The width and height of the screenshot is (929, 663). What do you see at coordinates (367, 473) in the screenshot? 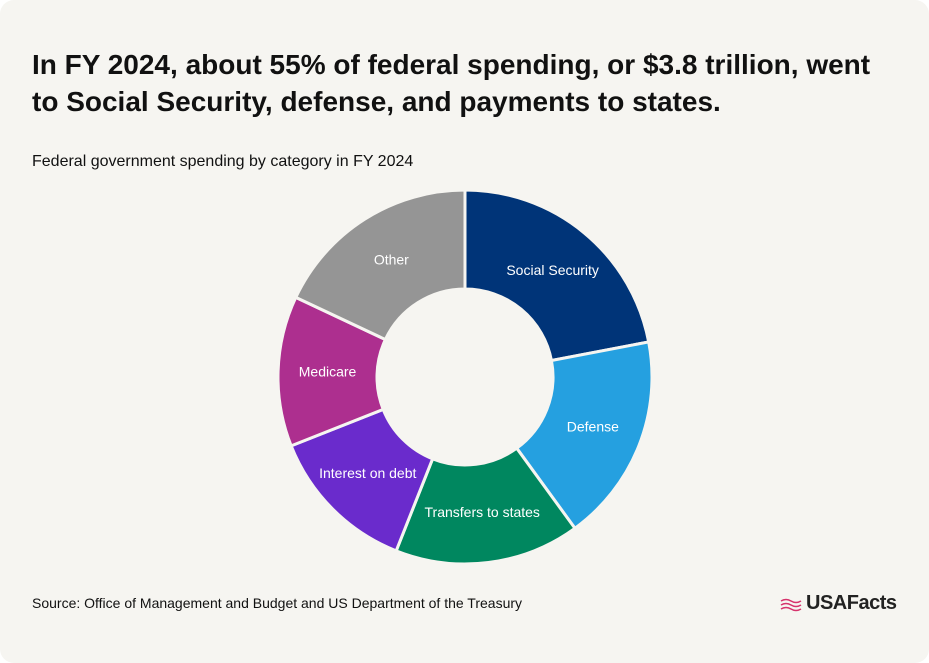
I see `segment-label: Interest on debt` at bounding box center [367, 473].